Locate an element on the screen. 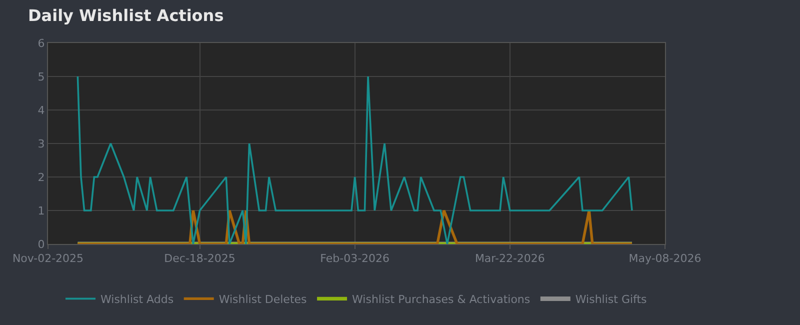  y-tick-label: 4 is located at coordinates (41, 110).